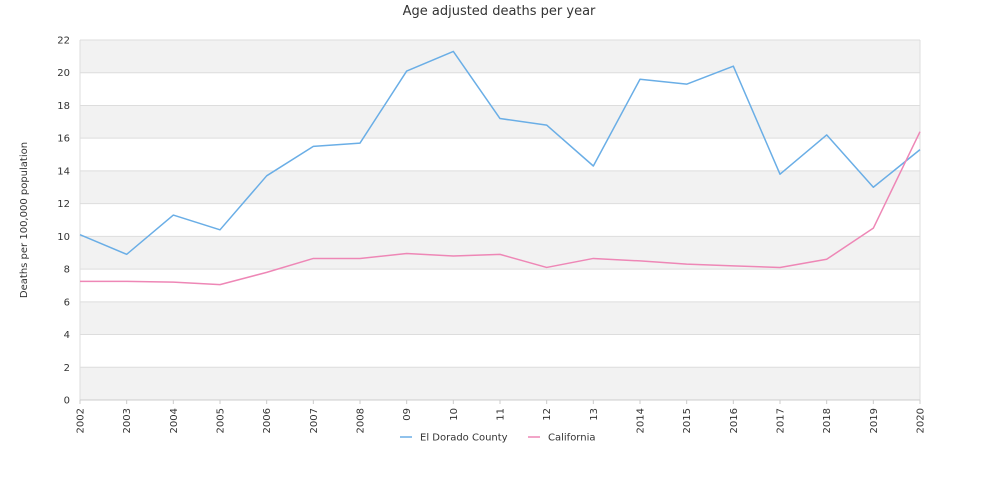 The height and width of the screenshot is (500, 1000). What do you see at coordinates (361, 420) in the screenshot?
I see `x-tick-label: 2008` at bounding box center [361, 420].